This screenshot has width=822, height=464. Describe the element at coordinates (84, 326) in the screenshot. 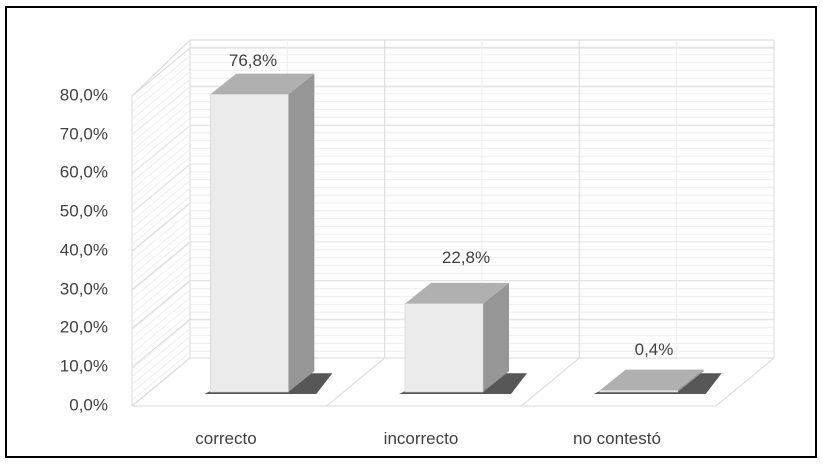

I see `y-tick-label: 20,0%` at that location.